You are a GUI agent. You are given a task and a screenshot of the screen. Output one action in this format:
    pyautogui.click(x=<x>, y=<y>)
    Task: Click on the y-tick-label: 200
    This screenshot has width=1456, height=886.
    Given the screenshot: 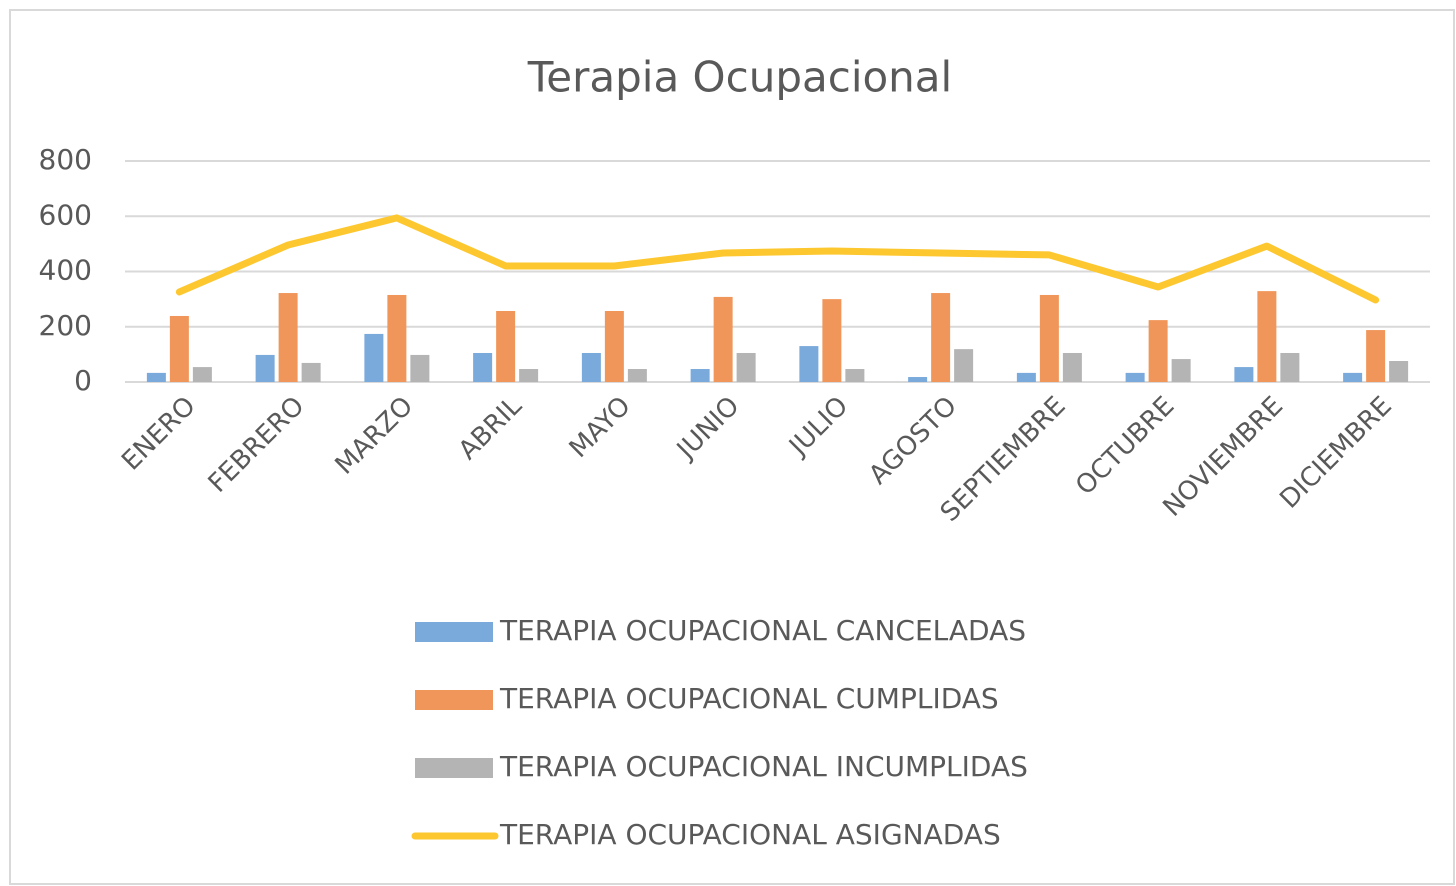 What is the action you would take?
    pyautogui.click(x=65, y=325)
    